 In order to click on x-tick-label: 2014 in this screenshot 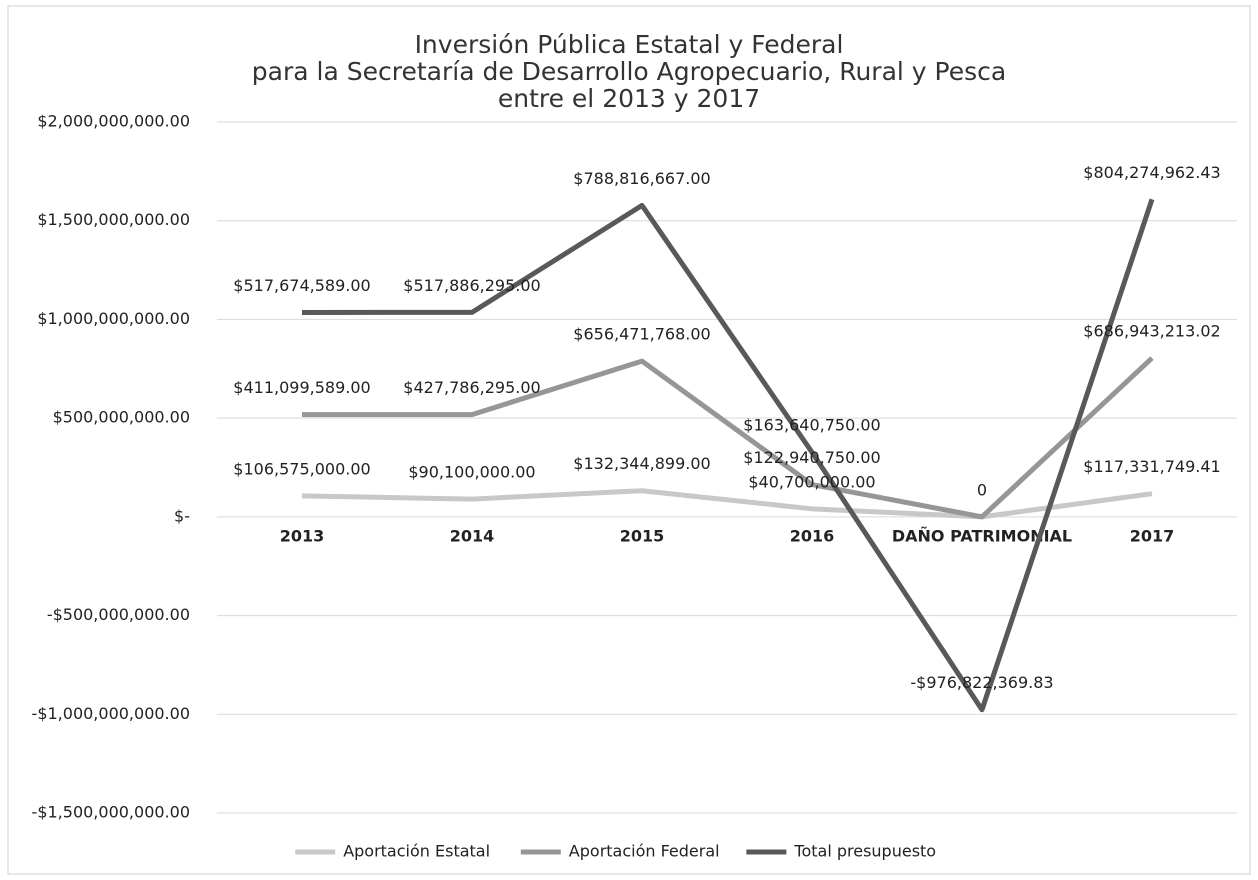, I will do `click(472, 535)`.